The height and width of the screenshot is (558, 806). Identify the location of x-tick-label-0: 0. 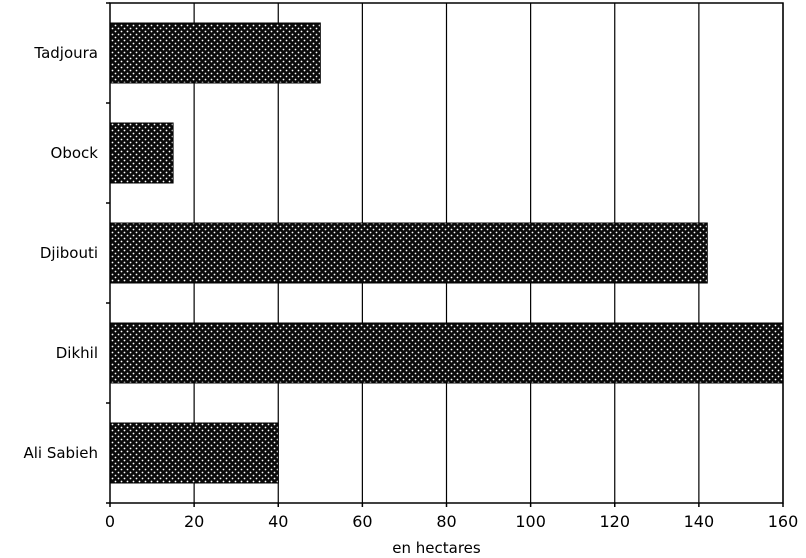
(110, 521).